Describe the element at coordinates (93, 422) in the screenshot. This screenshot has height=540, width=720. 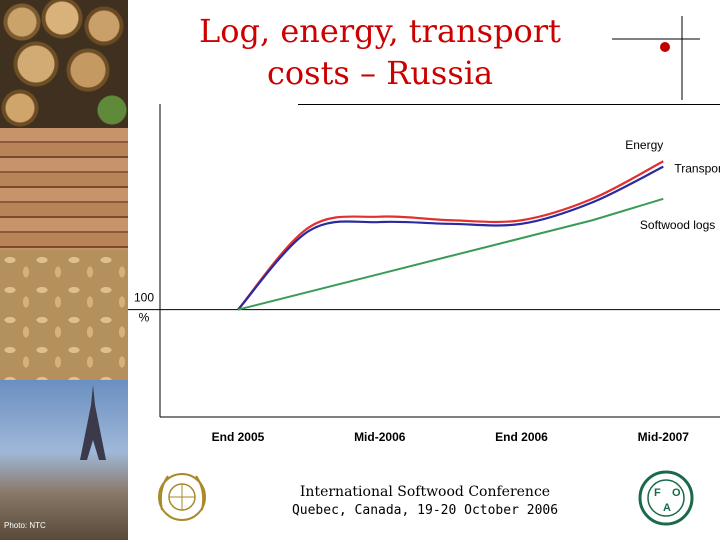
I see `eiffel-tower-icon` at that location.